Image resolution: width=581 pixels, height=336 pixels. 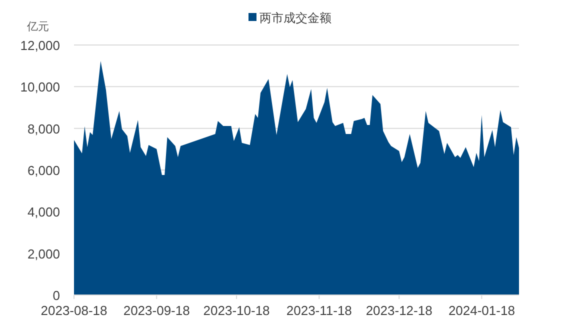 I want to click on y-tick-label: 12,000, so click(x=40, y=45).